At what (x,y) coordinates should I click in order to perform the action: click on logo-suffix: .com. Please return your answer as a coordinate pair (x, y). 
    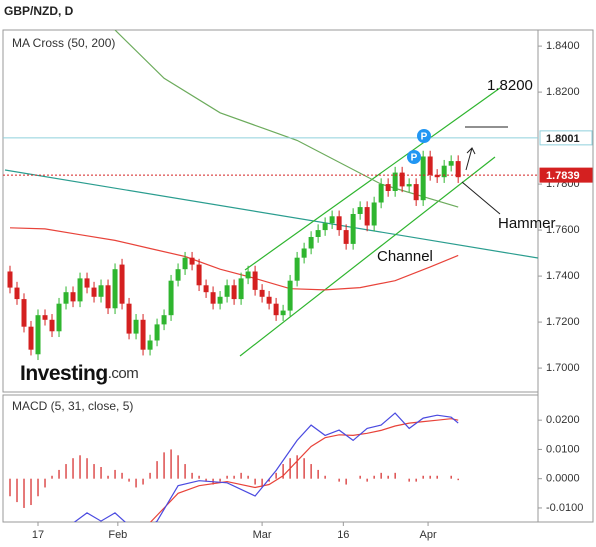
    Looking at the image, I should click on (123, 373).